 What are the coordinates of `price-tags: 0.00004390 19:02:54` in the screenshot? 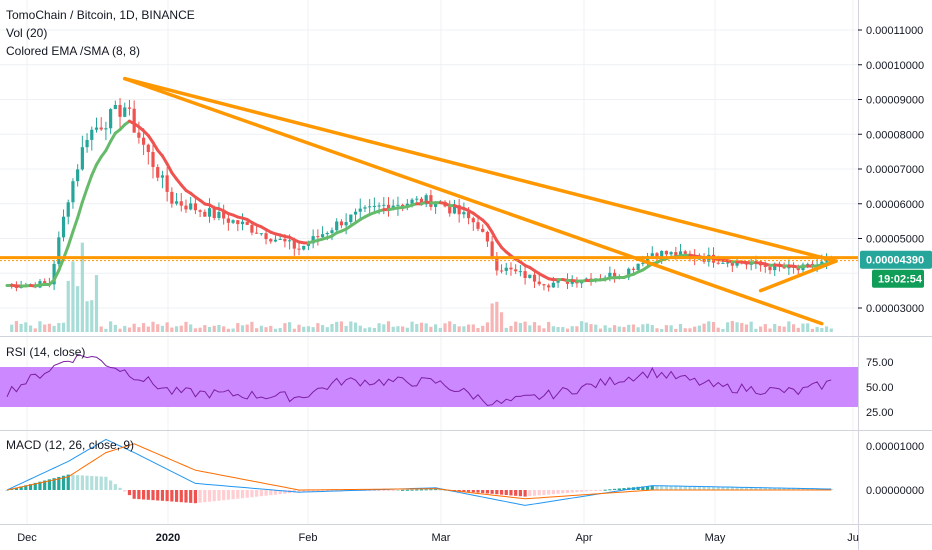 It's located at (896, 269).